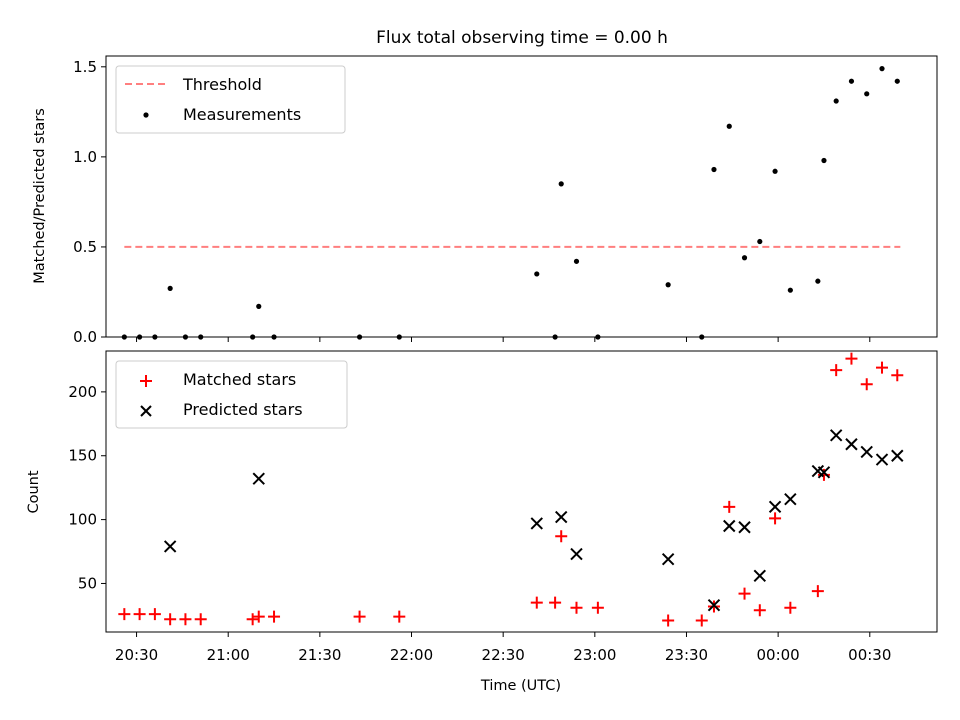 Image resolution: width=960 pixels, height=720 pixels. Describe the element at coordinates (319, 655) in the screenshot. I see `x-tick-label: 21:30` at that location.